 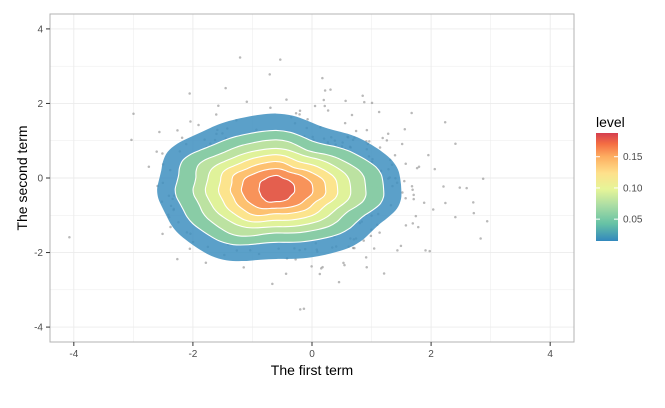 I want to click on contour-layer, so click(x=279, y=187).